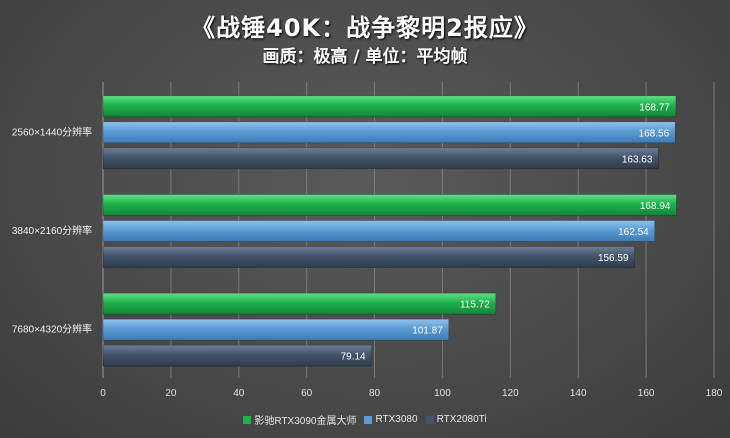 This screenshot has height=438, width=730. What do you see at coordinates (375, 393) in the screenshot?
I see `x-tick-label: 80` at bounding box center [375, 393].